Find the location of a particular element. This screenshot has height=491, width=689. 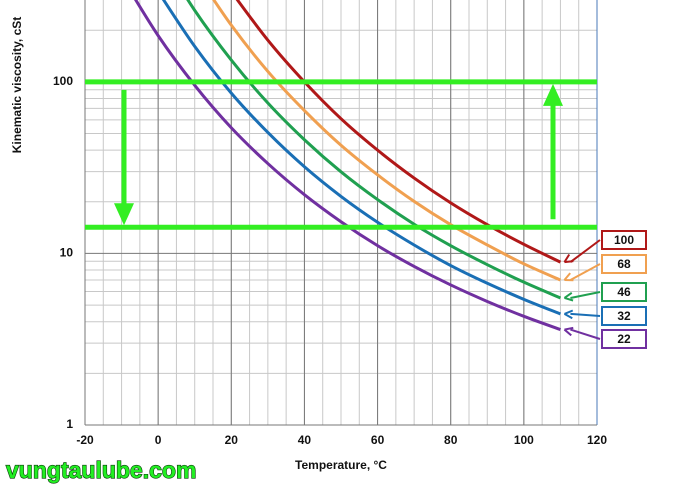

watermark: vungtaulube.com is located at coordinates (101, 470).